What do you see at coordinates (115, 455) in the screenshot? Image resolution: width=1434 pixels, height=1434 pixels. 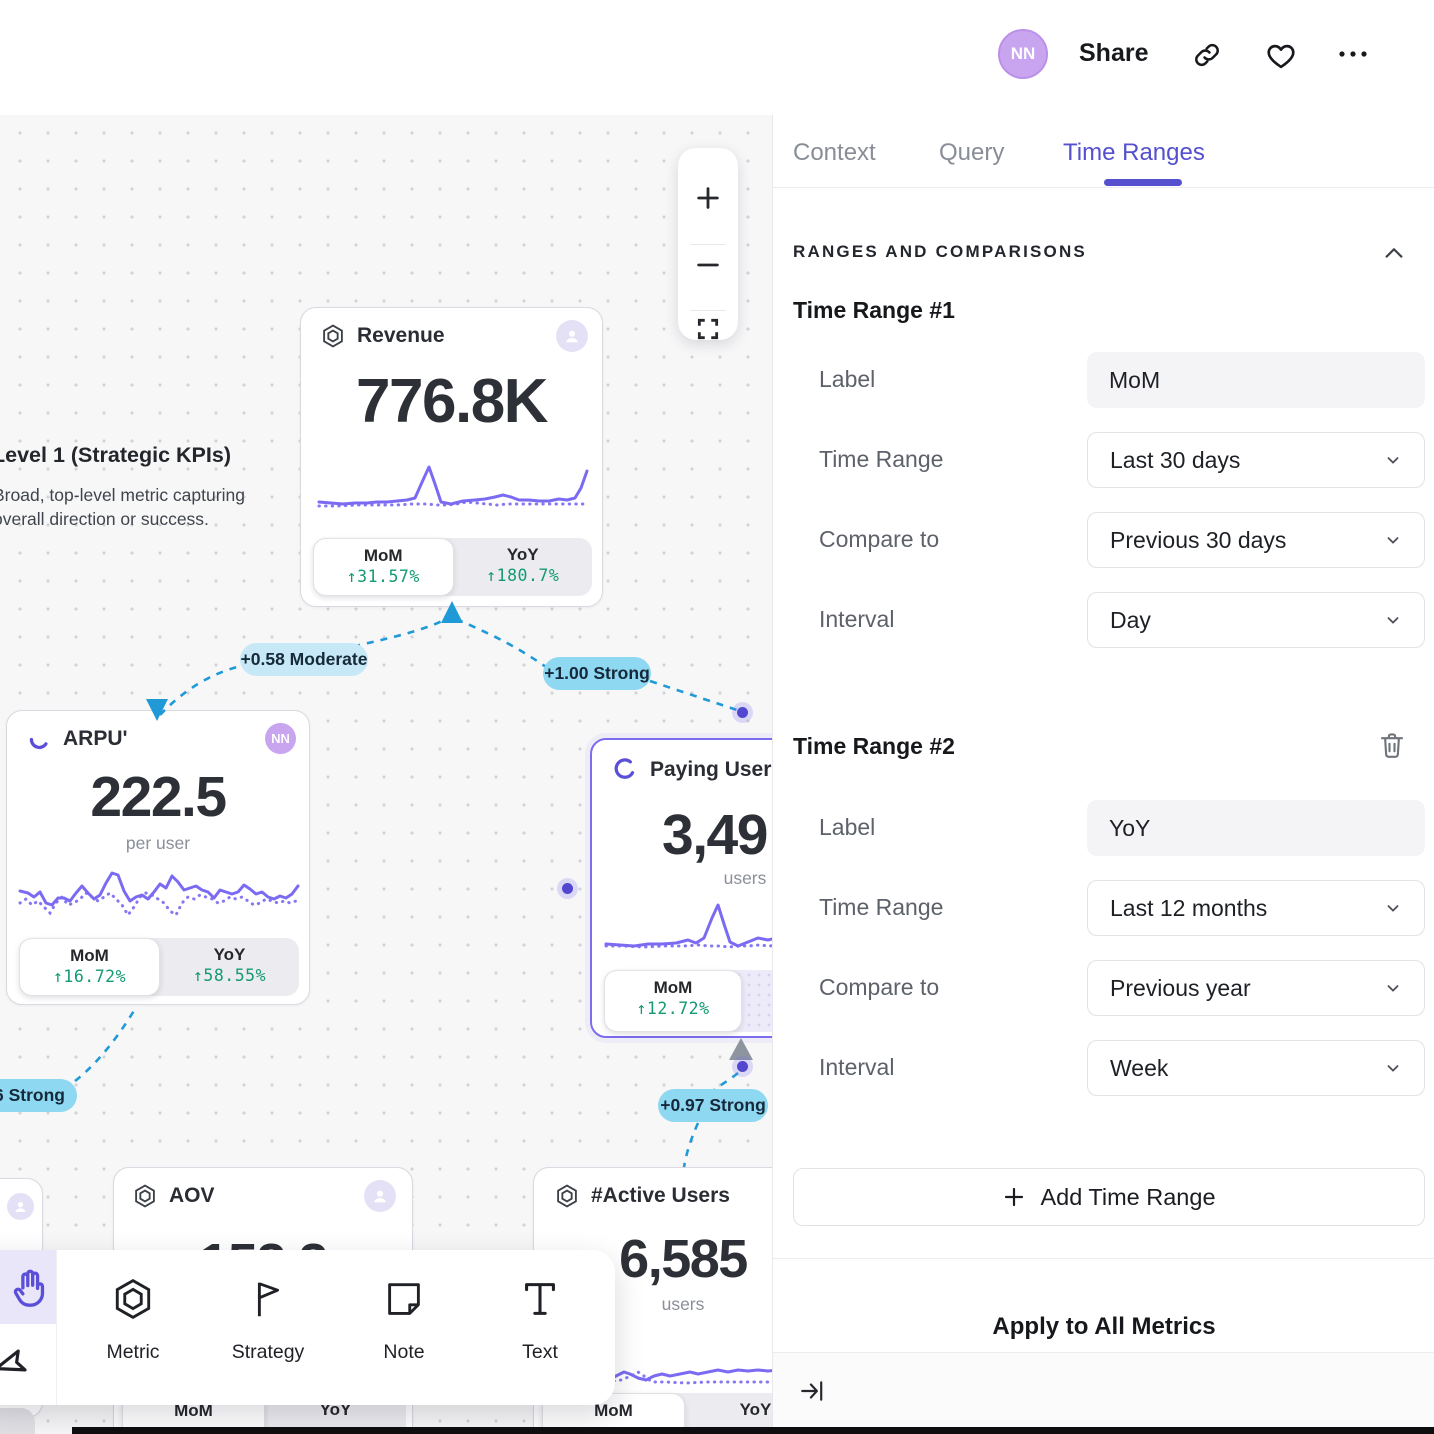 I see `group-label-title: Level 1 (Strategic KPIs)` at bounding box center [115, 455].